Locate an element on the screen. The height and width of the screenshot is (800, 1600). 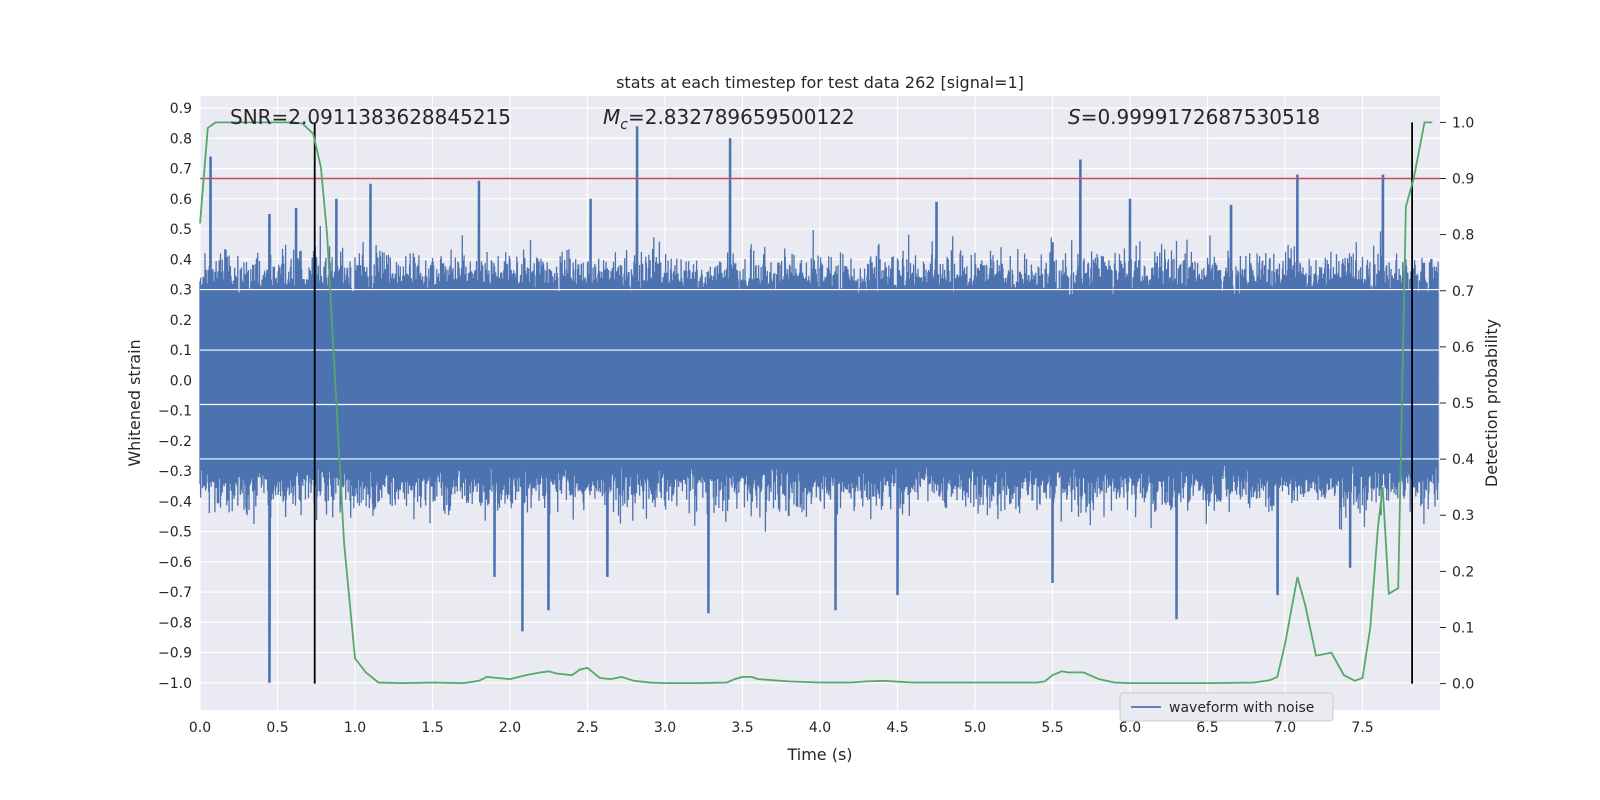
y-tick-label: −0.5 is located at coordinates (175, 533).